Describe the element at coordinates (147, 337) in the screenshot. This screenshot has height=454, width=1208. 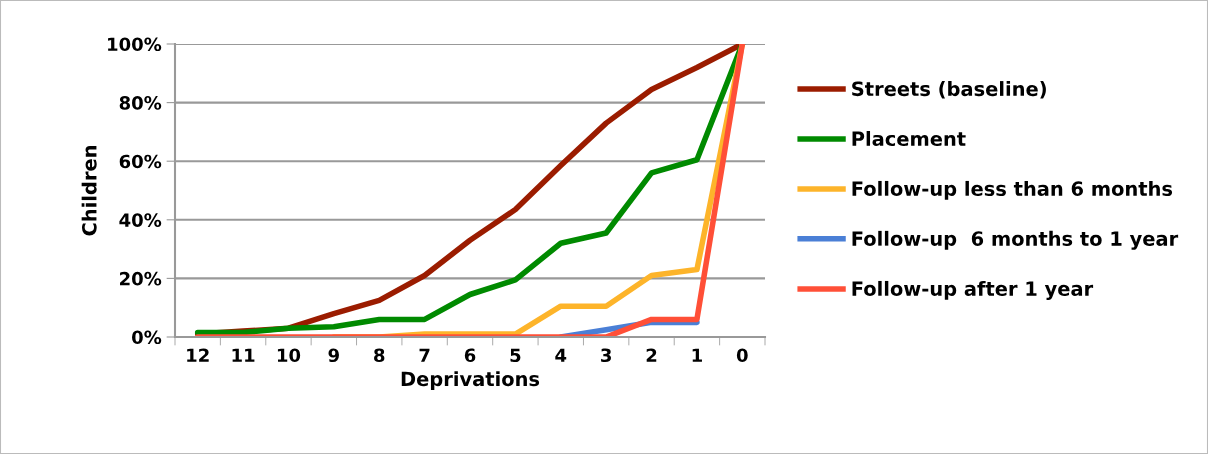
I see `y-tick-label: 0%` at that location.